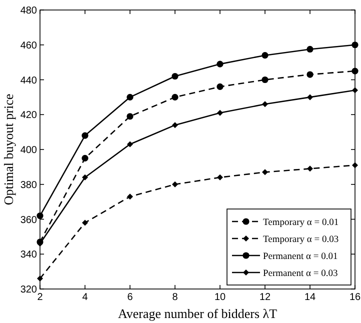  What do you see at coordinates (310, 297) in the screenshot?
I see `x-tick-label: 14` at bounding box center [310, 297].